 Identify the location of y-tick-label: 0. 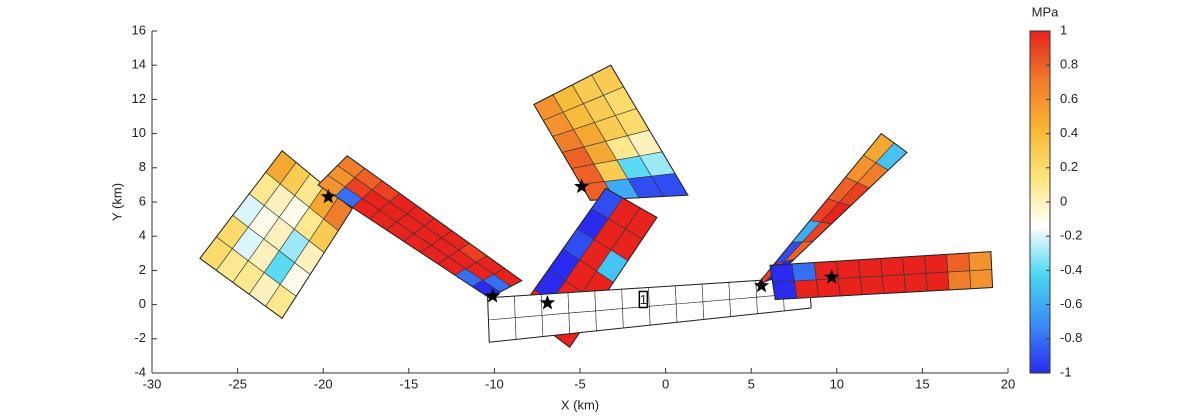
(142, 303).